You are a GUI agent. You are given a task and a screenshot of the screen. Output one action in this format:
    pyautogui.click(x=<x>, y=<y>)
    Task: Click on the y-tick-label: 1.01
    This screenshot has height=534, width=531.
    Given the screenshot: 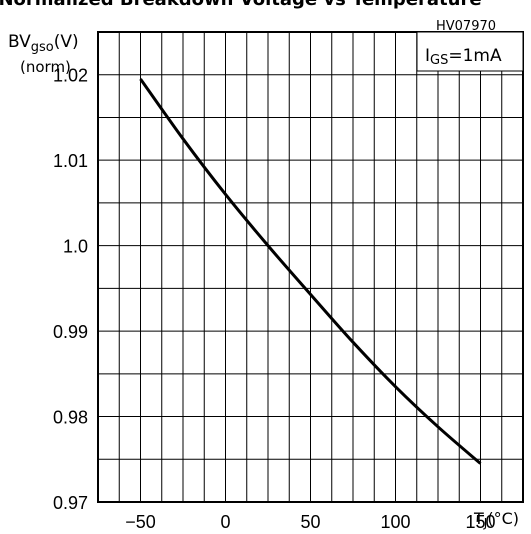 What is the action you would take?
    pyautogui.click(x=70, y=161)
    